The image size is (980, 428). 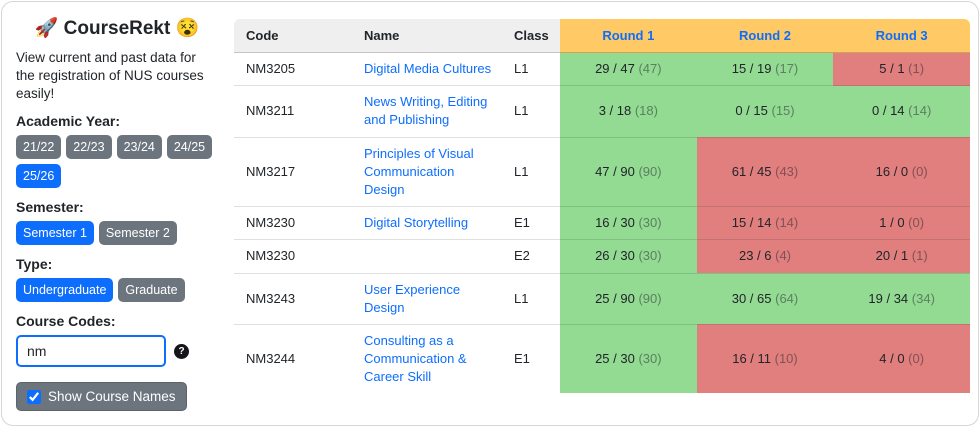 I want to click on vacancy-main: 29 / 47, so click(x=617, y=68).